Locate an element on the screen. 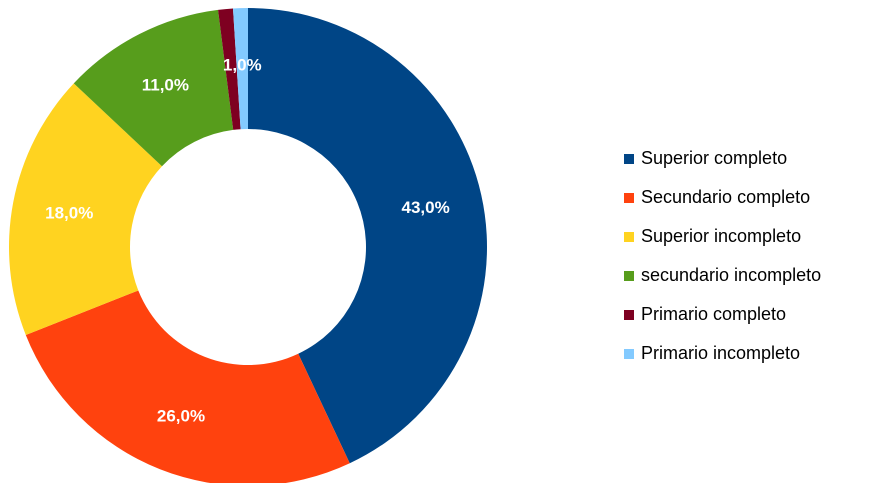 Image resolution: width=878 pixels, height=483 pixels. legend-item: secundario incompleto is located at coordinates (722, 275).